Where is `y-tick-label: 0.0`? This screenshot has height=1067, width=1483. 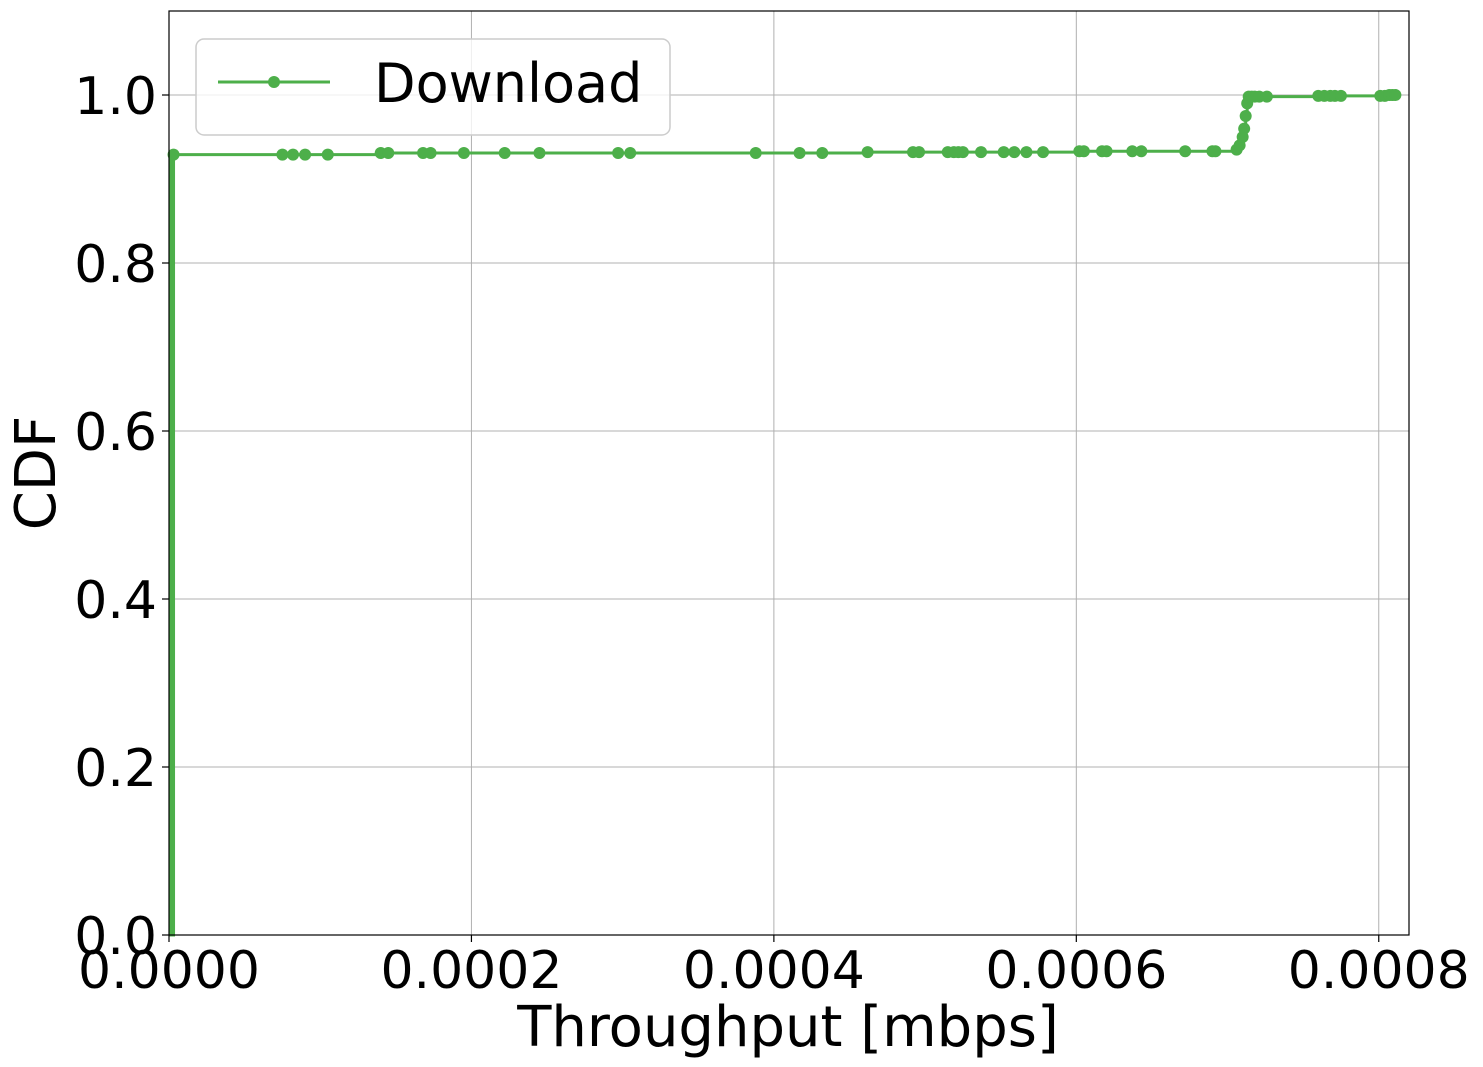 y-tick-label: 0.0 is located at coordinates (115, 937).